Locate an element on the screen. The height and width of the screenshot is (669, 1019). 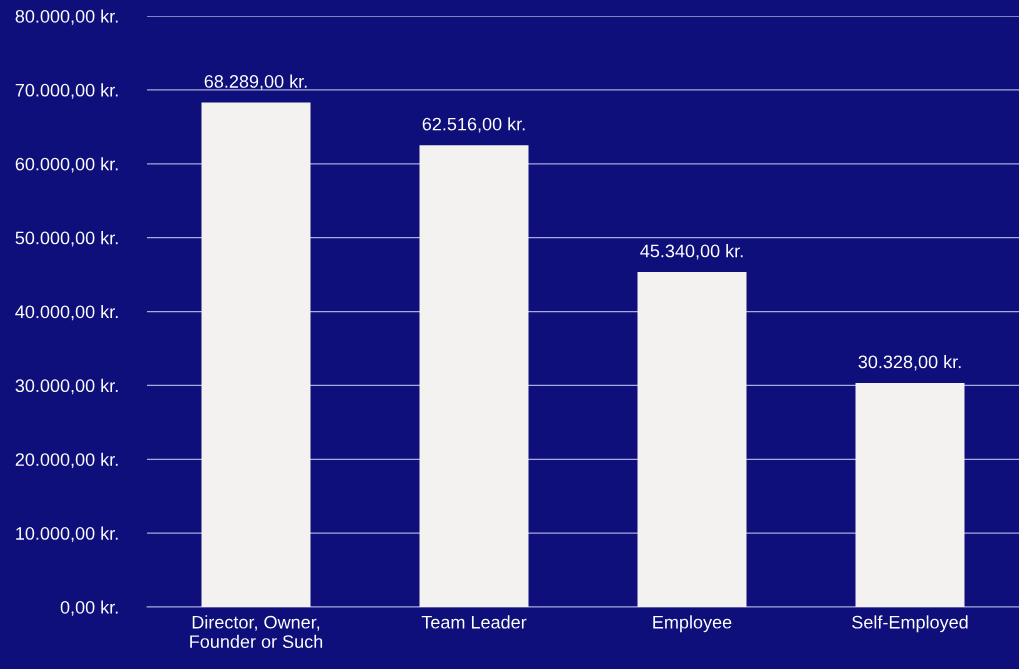
y-tick-label: 30.000,00 kr. is located at coordinates (66, 386).